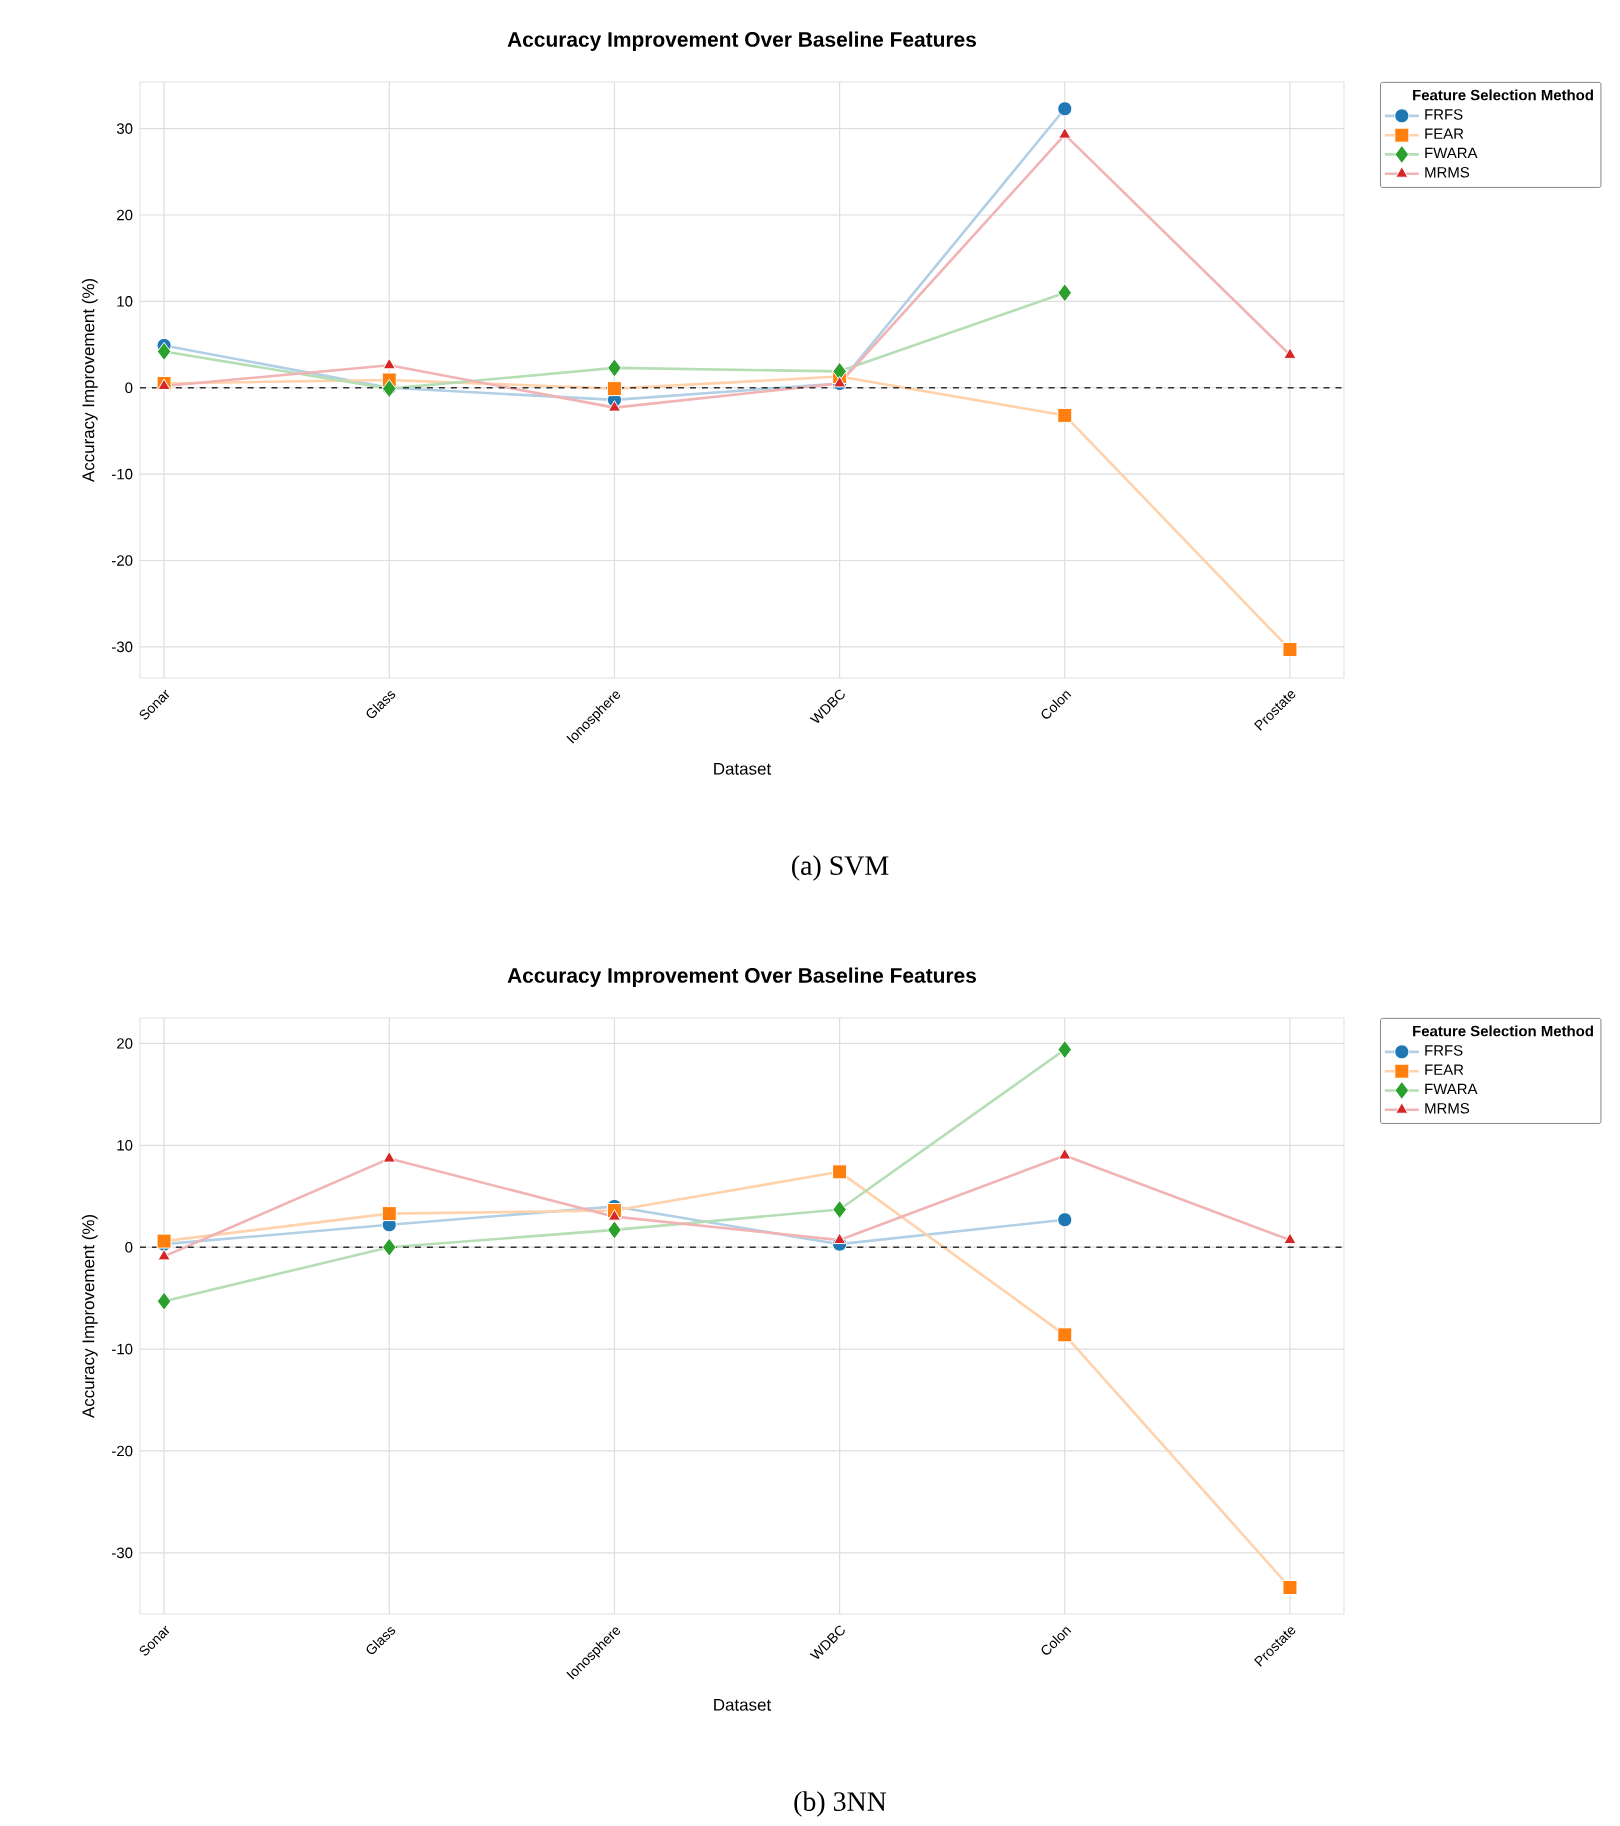 The width and height of the screenshot is (1620, 1826). I want to click on text: (a) SVM, so click(840, 868).